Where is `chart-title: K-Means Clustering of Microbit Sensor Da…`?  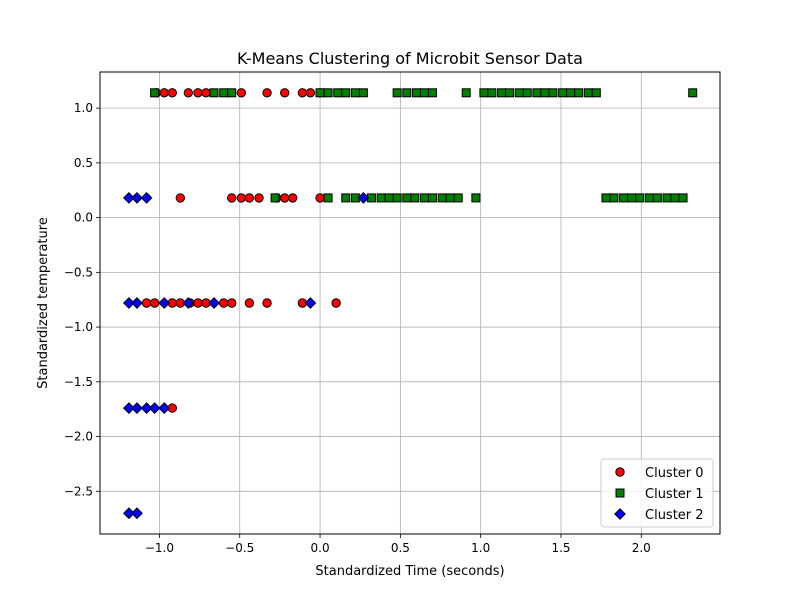
chart-title: K-Means Clustering of Microbit Sensor Da… is located at coordinates (410, 58).